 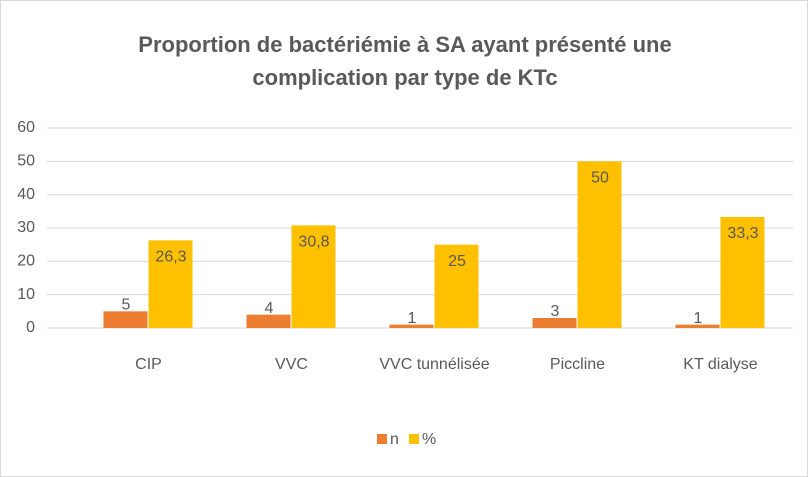 I want to click on data-label: 30,8, so click(x=313, y=242).